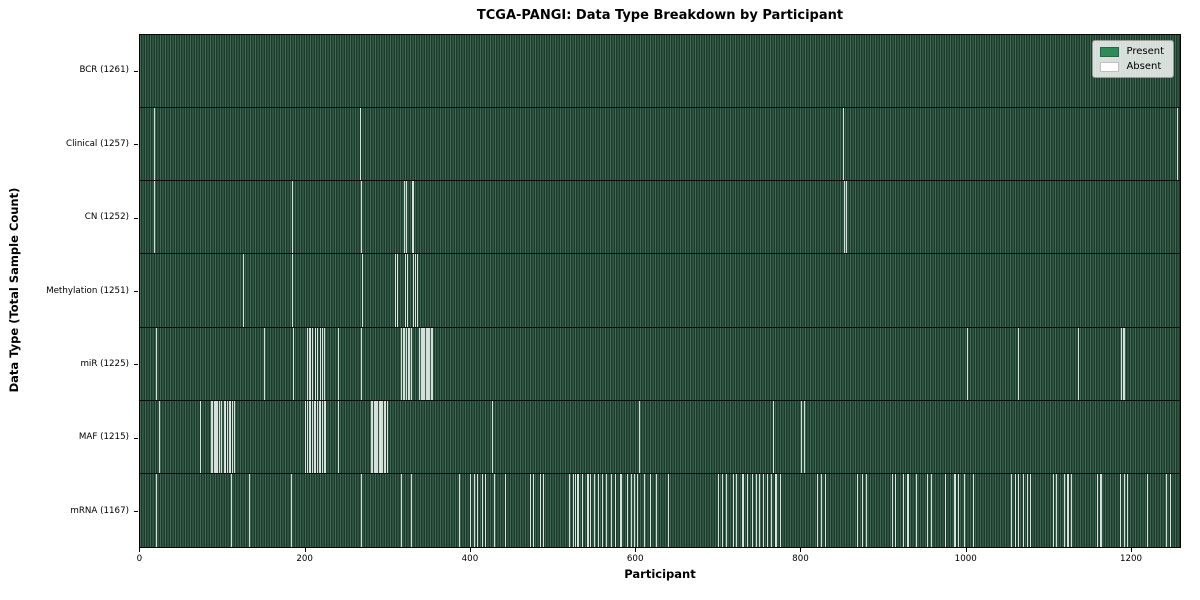 This screenshot has height=600, width=1200. What do you see at coordinates (1132, 66) in the screenshot?
I see `legend-entry-absent: Absent` at bounding box center [1132, 66].